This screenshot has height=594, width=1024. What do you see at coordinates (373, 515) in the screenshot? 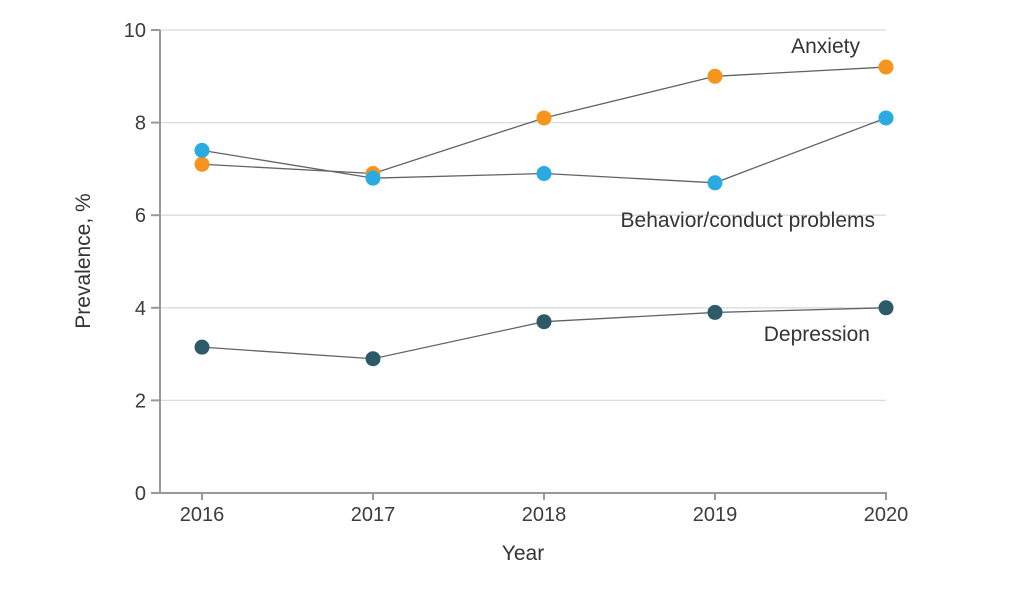
I see `x-tick-label-2017: 2017` at bounding box center [373, 515].